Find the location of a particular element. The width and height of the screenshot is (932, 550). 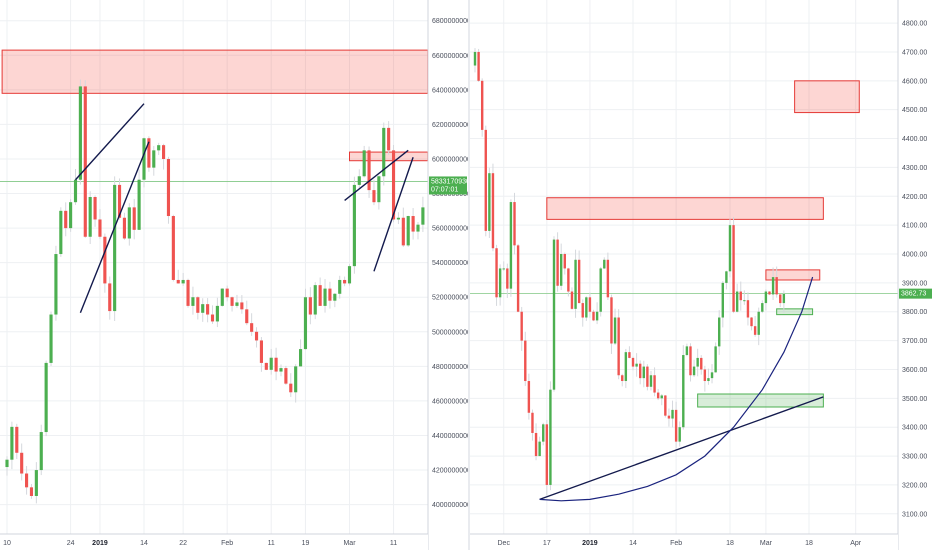

supply-zone is located at coordinates (215, 71).